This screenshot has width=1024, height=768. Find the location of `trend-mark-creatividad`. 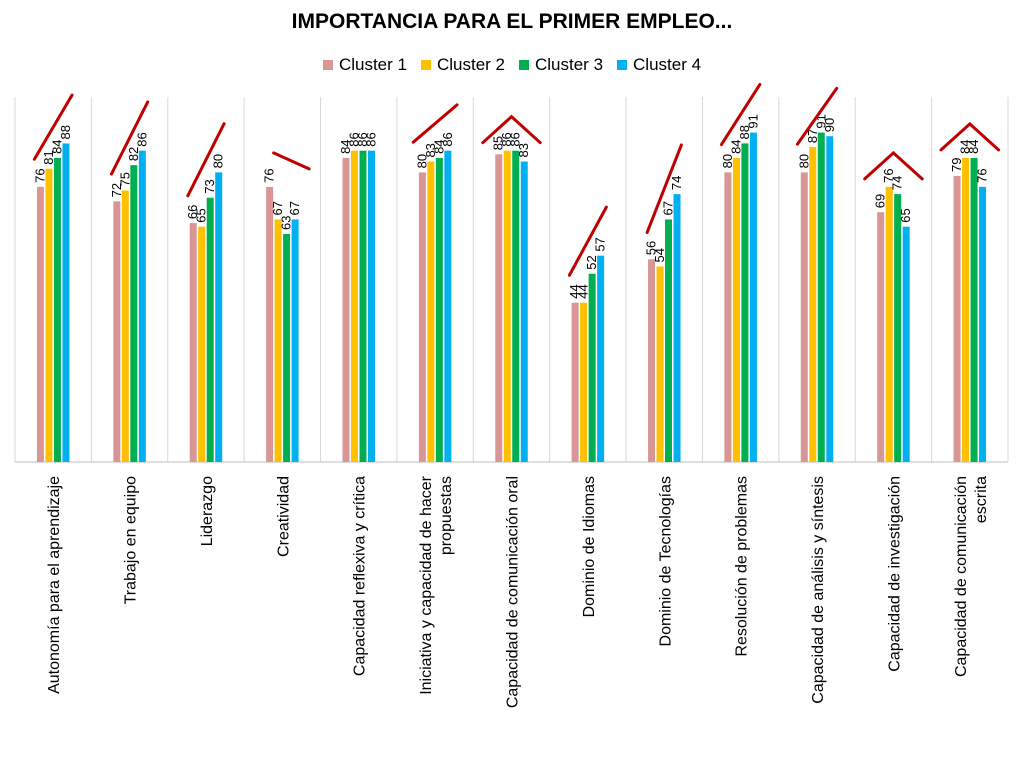

trend-mark-creatividad is located at coordinates (291, 161).